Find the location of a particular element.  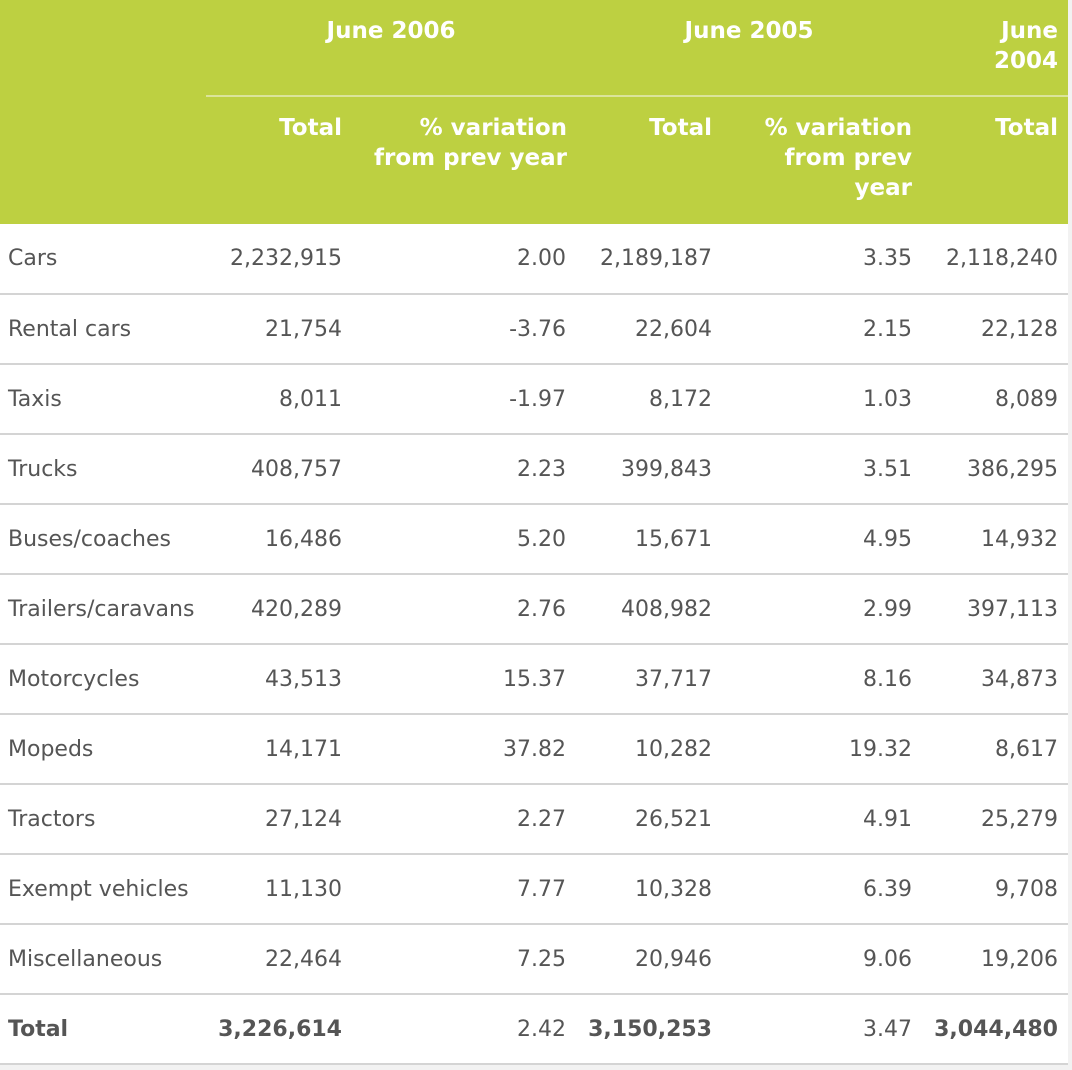

variation-2005-cell: 6.39 is located at coordinates (822, 889).